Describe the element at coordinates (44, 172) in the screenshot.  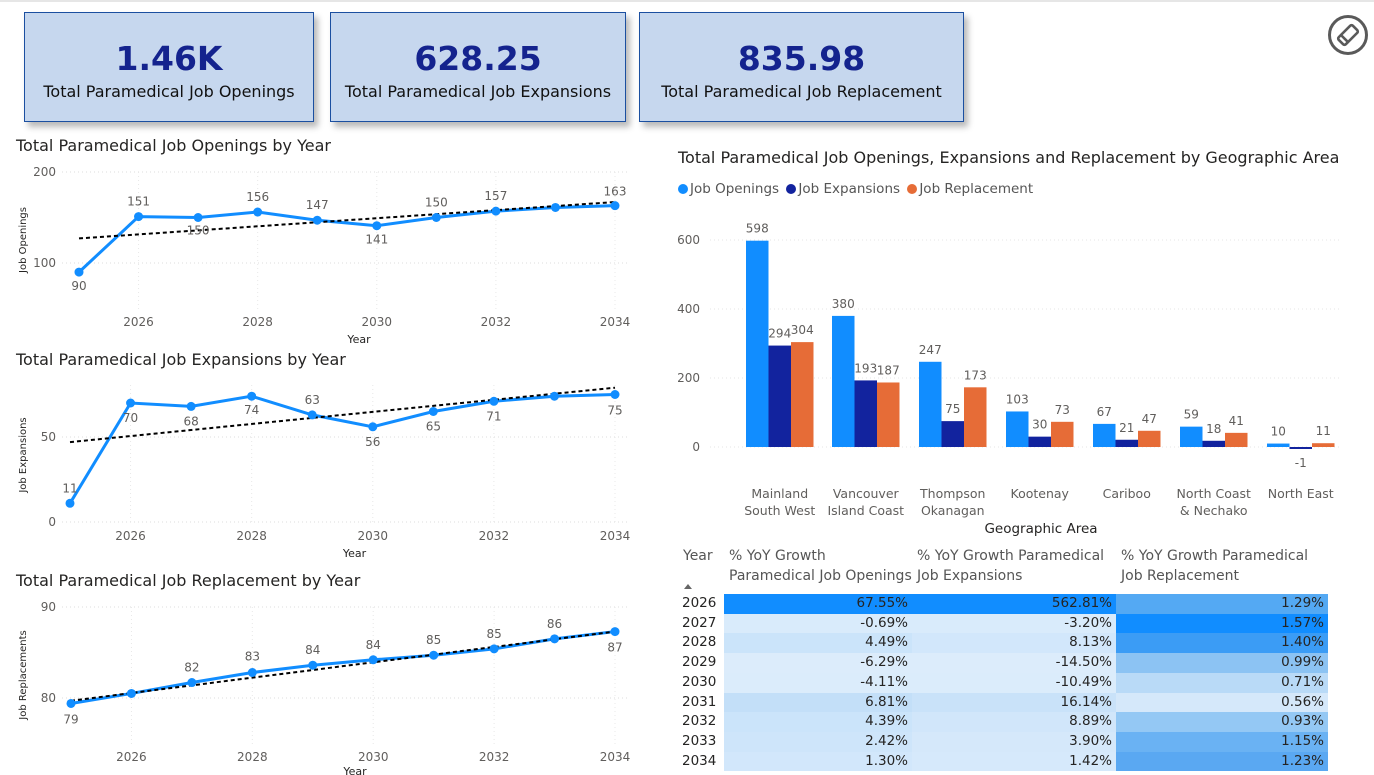
I see `y-tick-label: 200` at that location.